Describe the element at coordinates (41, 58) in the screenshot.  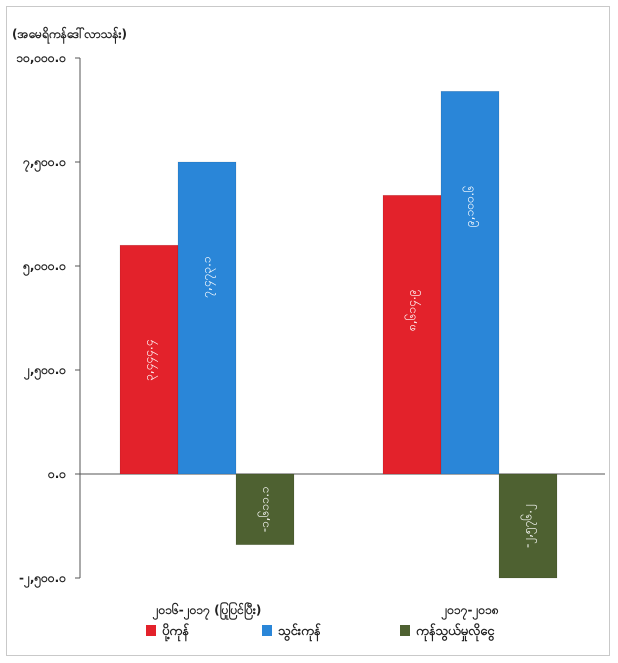
I see `y-tick-label: ၁၀,၀၀၀.၀` at that location.